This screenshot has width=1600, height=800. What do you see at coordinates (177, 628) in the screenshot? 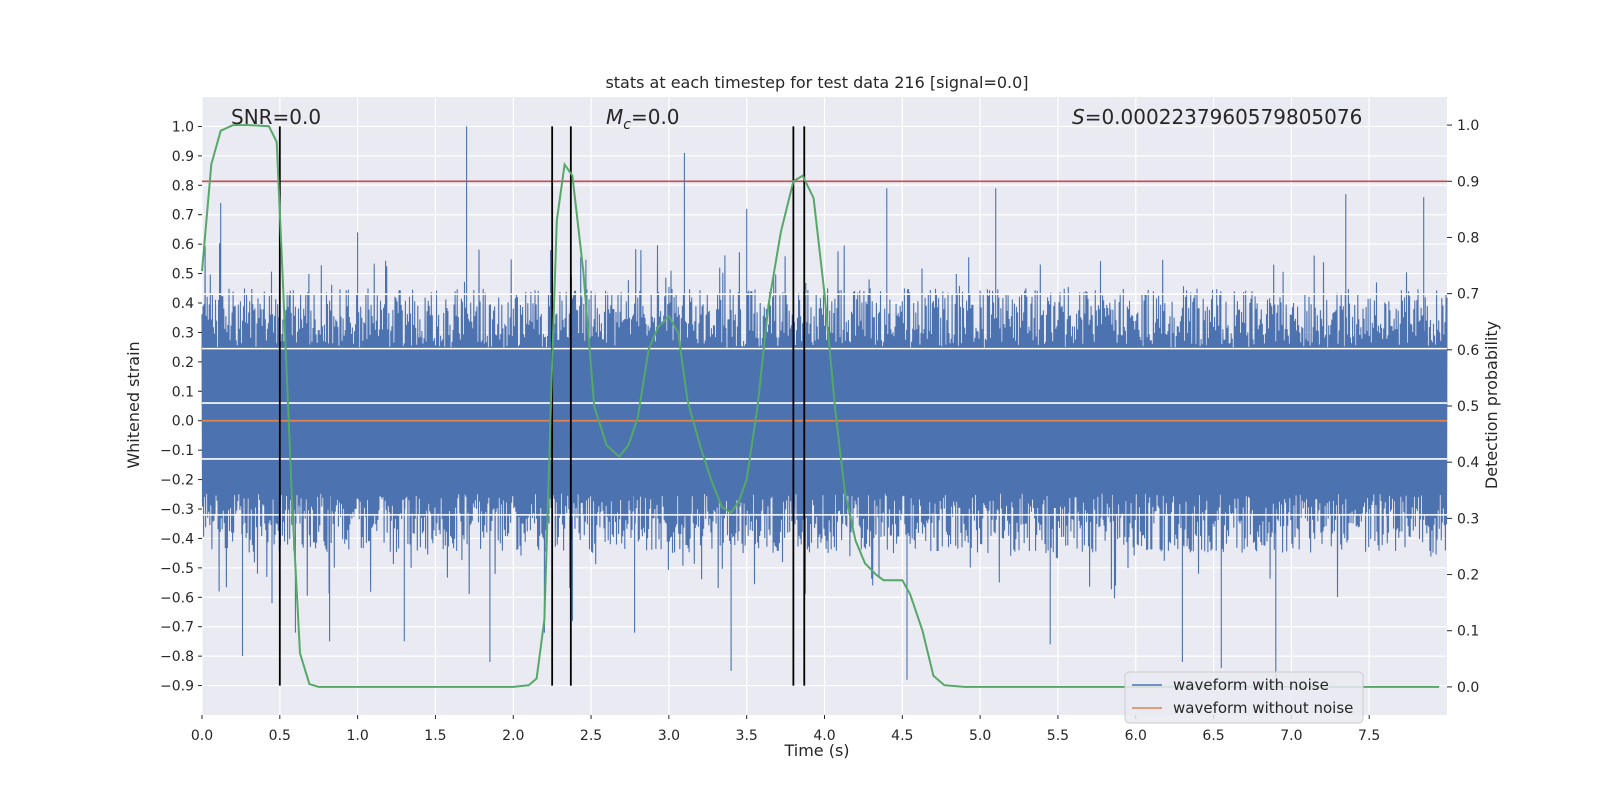
I see `y-tick-label: −0.7` at bounding box center [177, 628].